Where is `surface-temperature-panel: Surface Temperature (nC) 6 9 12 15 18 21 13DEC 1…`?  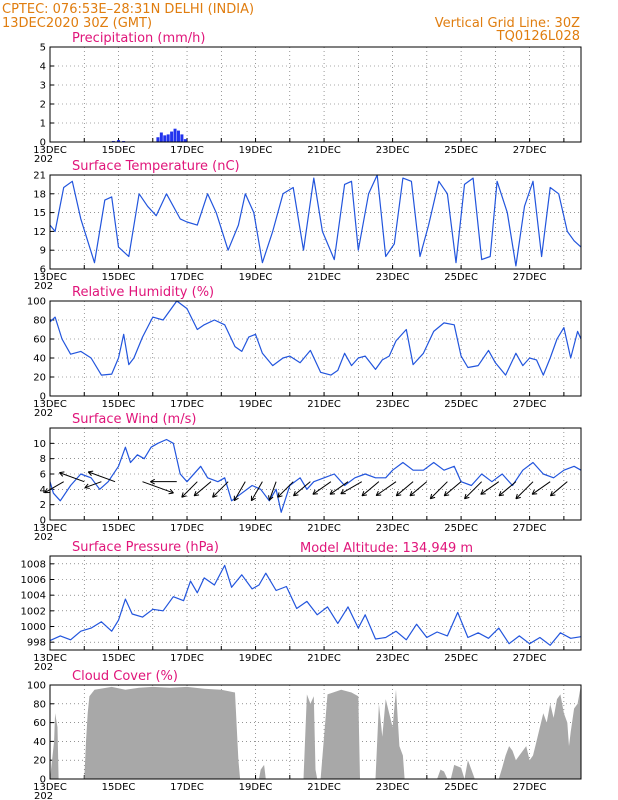 surface-temperature-panel: Surface Temperature (nC) 6 9 12 15 18 21 13DEC 1… is located at coordinates (307, 225).